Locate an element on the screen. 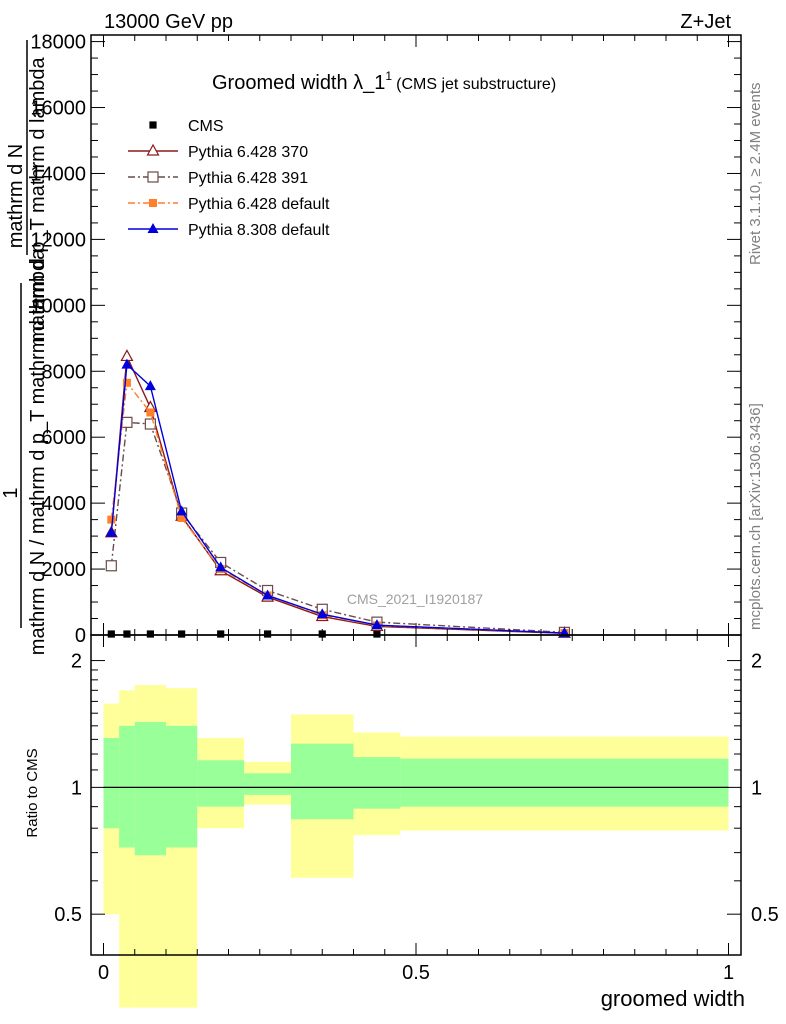  ratio-label: Ratio to CMS is located at coordinates (32, 792).